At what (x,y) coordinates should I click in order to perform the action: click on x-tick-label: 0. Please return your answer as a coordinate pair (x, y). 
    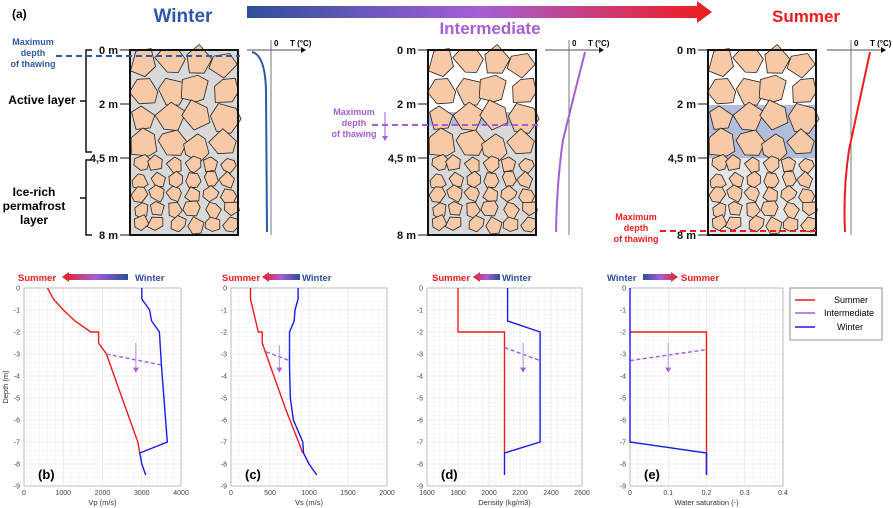
    Looking at the image, I should click on (24, 493).